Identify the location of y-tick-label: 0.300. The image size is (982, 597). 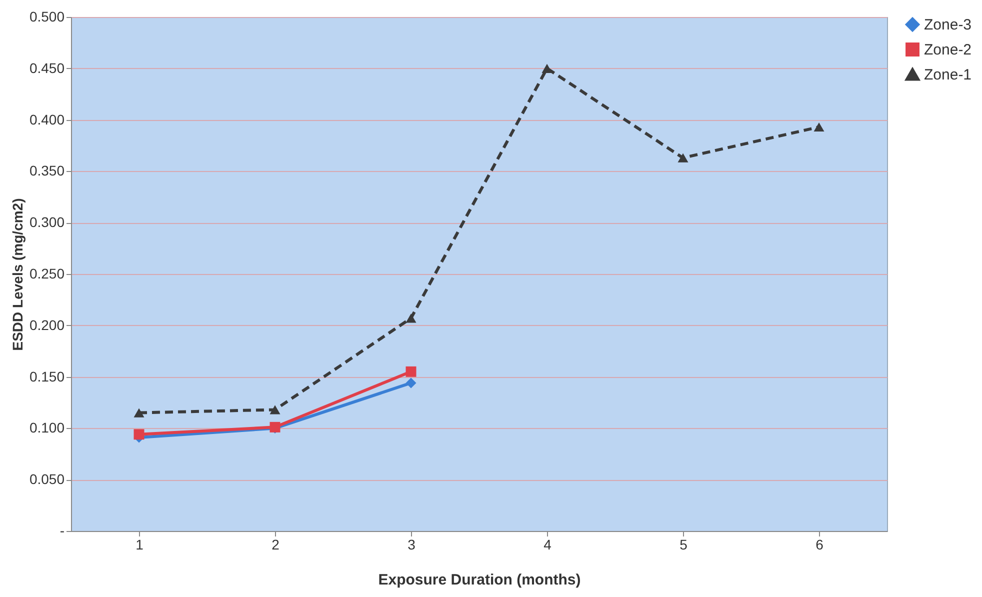
(47, 222).